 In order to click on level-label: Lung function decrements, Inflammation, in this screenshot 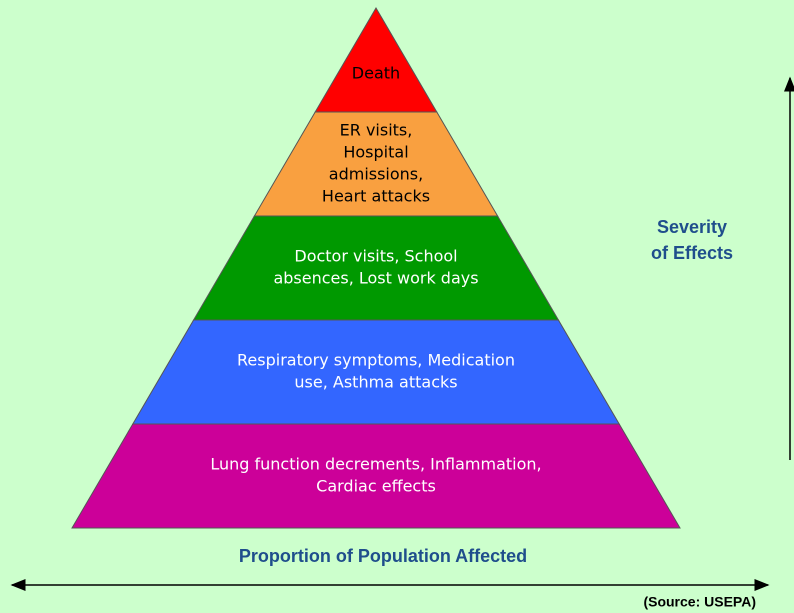, I will do `click(375, 464)`.